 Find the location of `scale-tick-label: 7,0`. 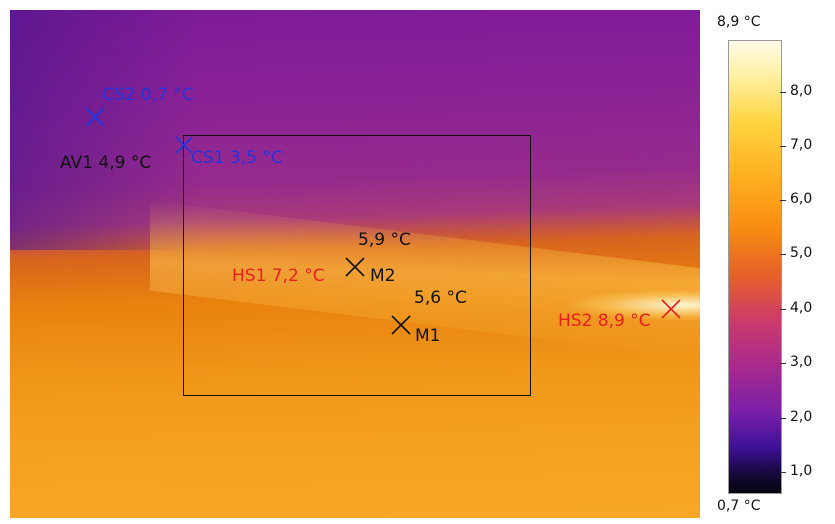

scale-tick-label: 7,0 is located at coordinates (801, 145).